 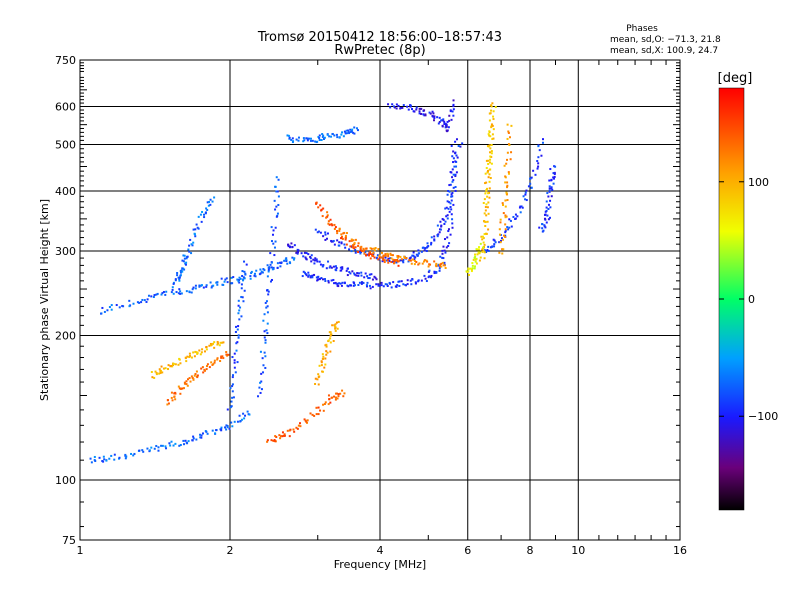 What do you see at coordinates (65, 251) in the screenshot?
I see `y-tick-label: 300` at bounding box center [65, 251].